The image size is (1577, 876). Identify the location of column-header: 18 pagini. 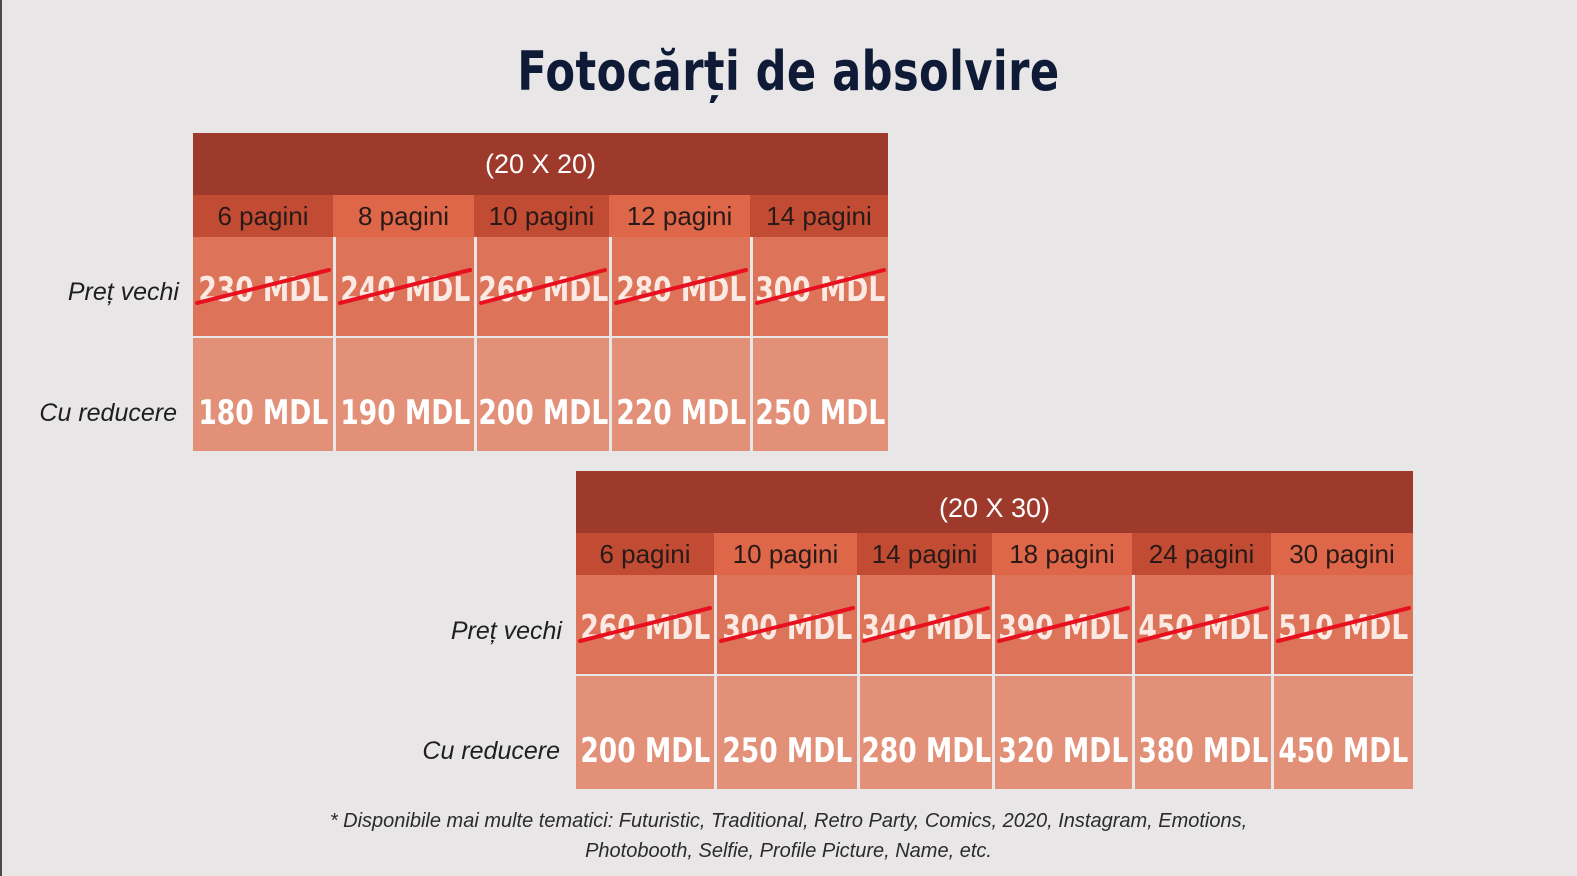
(1062, 554).